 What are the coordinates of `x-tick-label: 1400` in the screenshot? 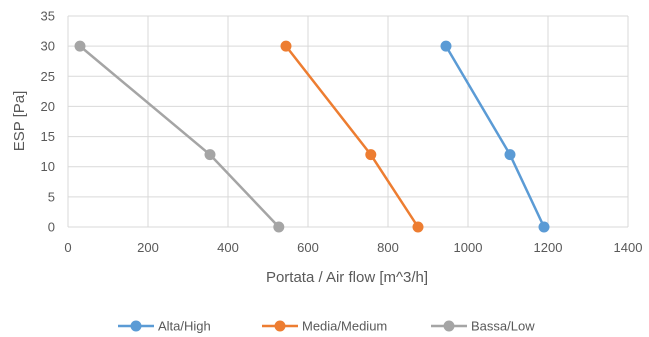 It's located at (628, 247).